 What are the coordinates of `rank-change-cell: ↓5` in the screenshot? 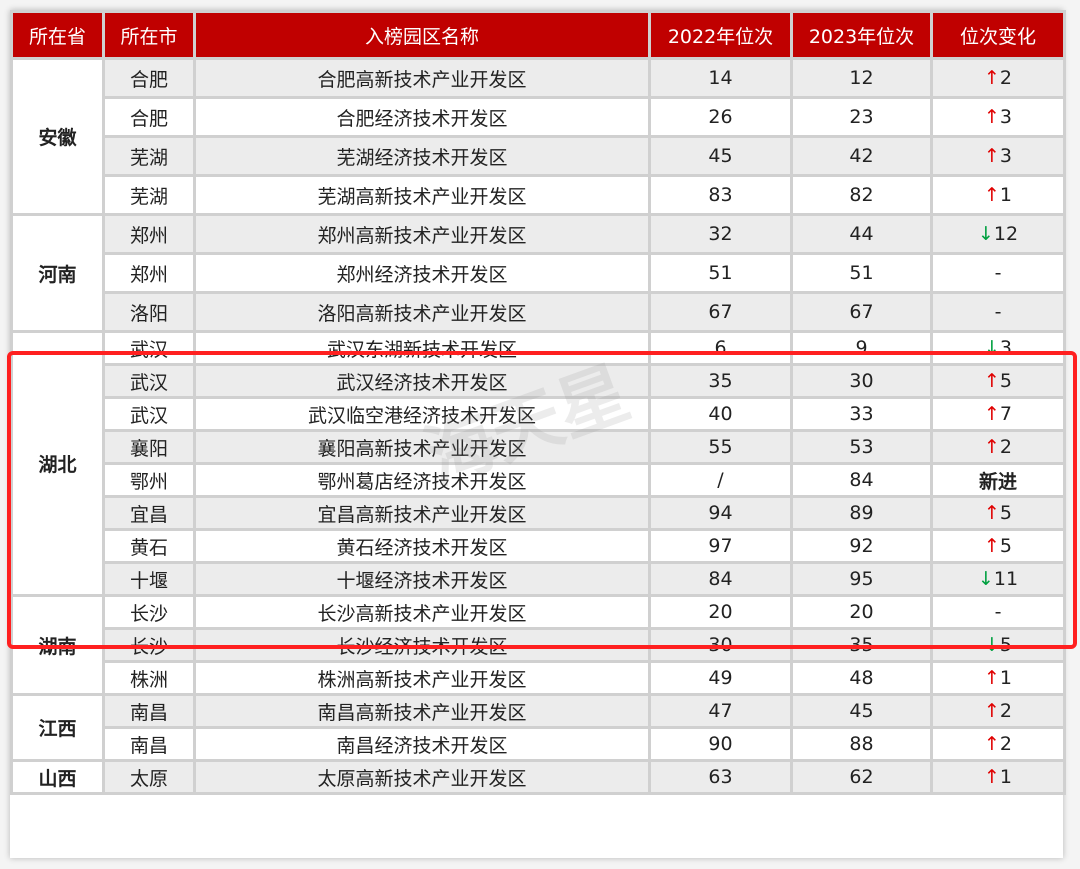 It's located at (998, 645).